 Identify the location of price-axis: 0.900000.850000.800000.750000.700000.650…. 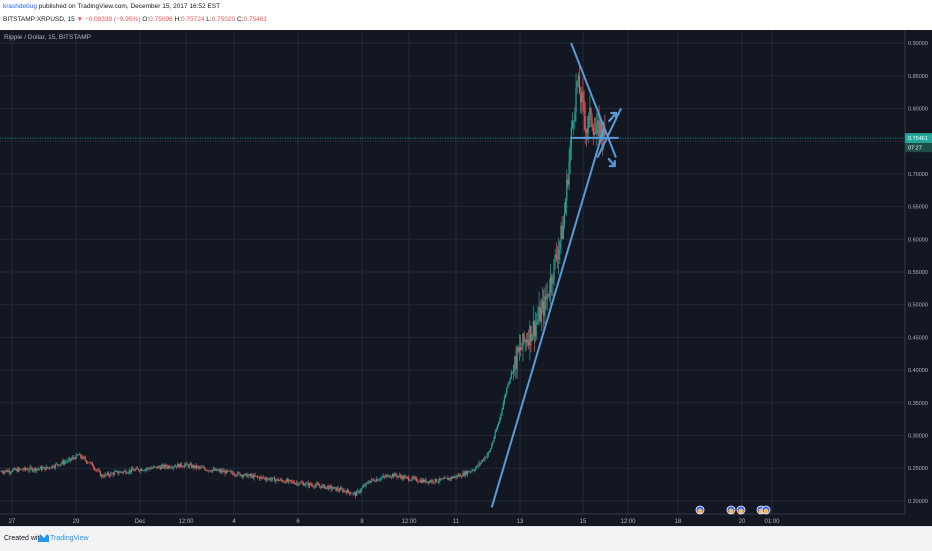
(918, 278).